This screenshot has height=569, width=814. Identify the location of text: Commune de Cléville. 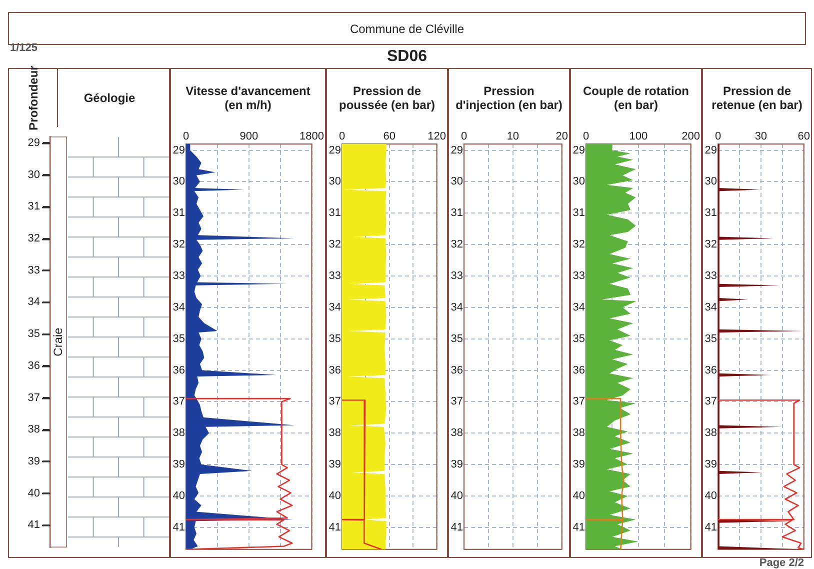
(407, 29).